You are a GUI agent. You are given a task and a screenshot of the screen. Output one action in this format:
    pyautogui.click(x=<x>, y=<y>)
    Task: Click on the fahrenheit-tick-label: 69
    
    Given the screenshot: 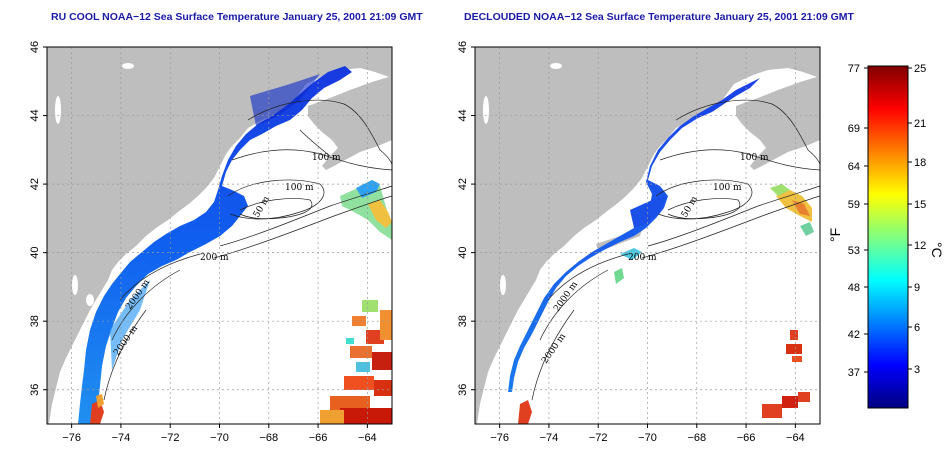 What is the action you would take?
    pyautogui.click(x=854, y=129)
    